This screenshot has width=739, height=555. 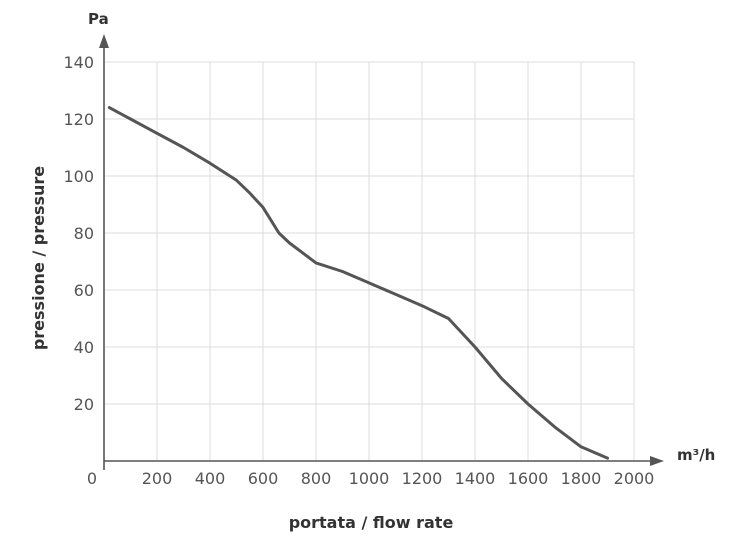 What do you see at coordinates (371, 522) in the screenshot?
I see `x-axis-title: portata / flow rate` at bounding box center [371, 522].